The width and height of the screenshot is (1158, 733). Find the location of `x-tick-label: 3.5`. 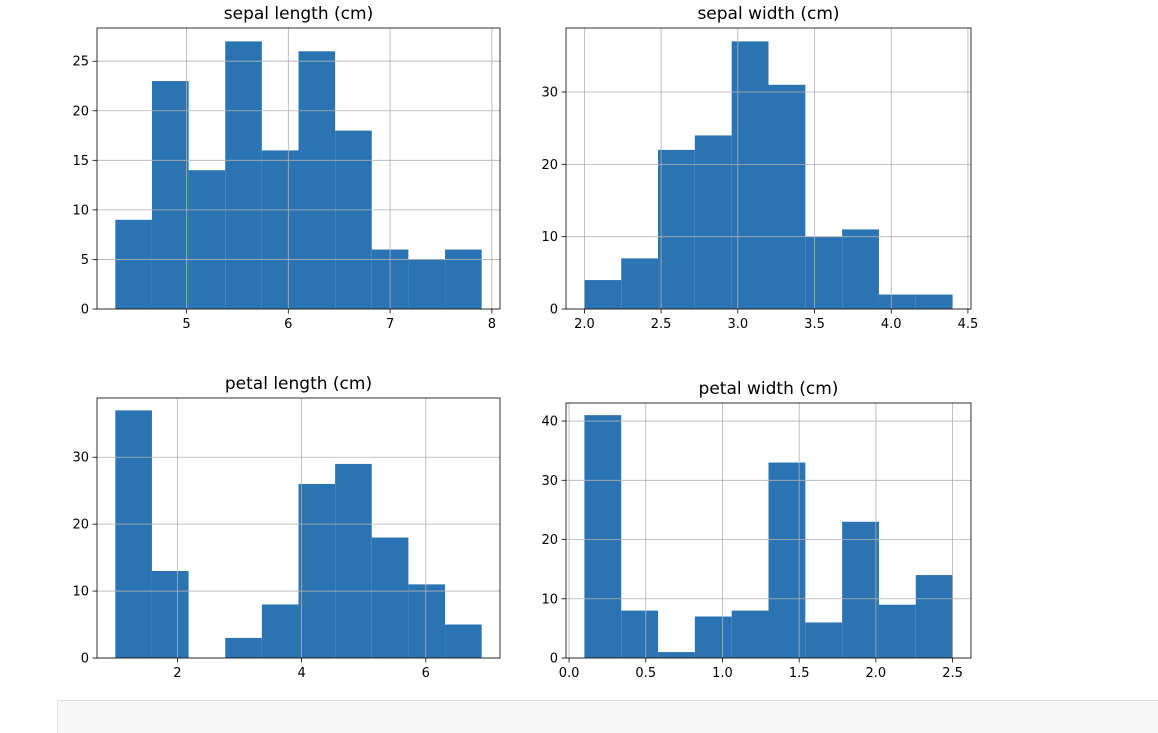

x-tick-label: 3.5 is located at coordinates (814, 324).